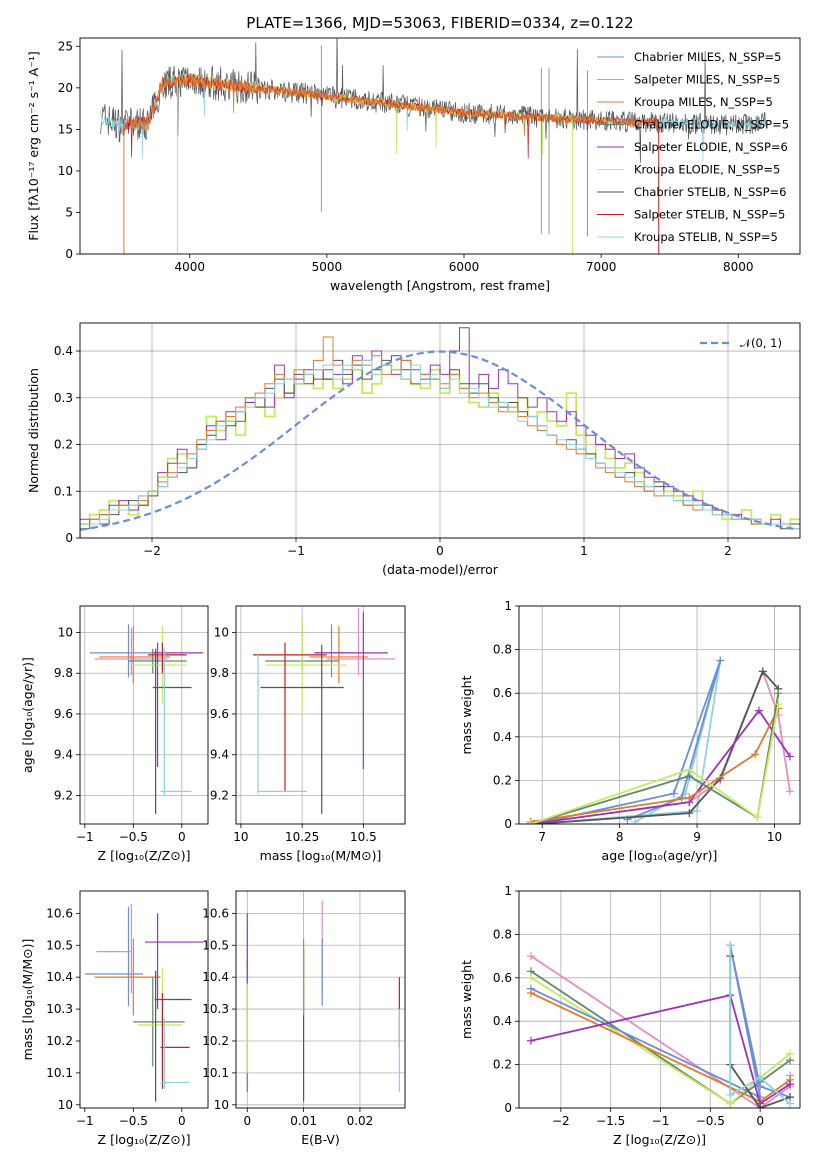 This screenshot has height=1170, width=819. What do you see at coordinates (63, 398) in the screenshot?
I see `y-tick-label: 0.3` at bounding box center [63, 398].